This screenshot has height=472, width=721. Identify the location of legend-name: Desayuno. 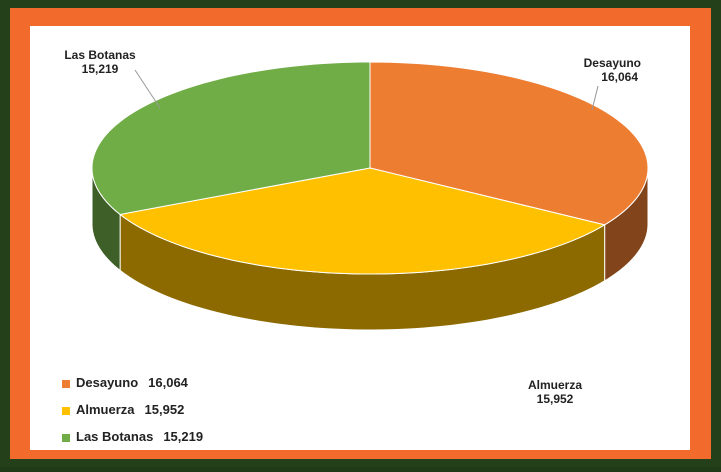
(107, 382).